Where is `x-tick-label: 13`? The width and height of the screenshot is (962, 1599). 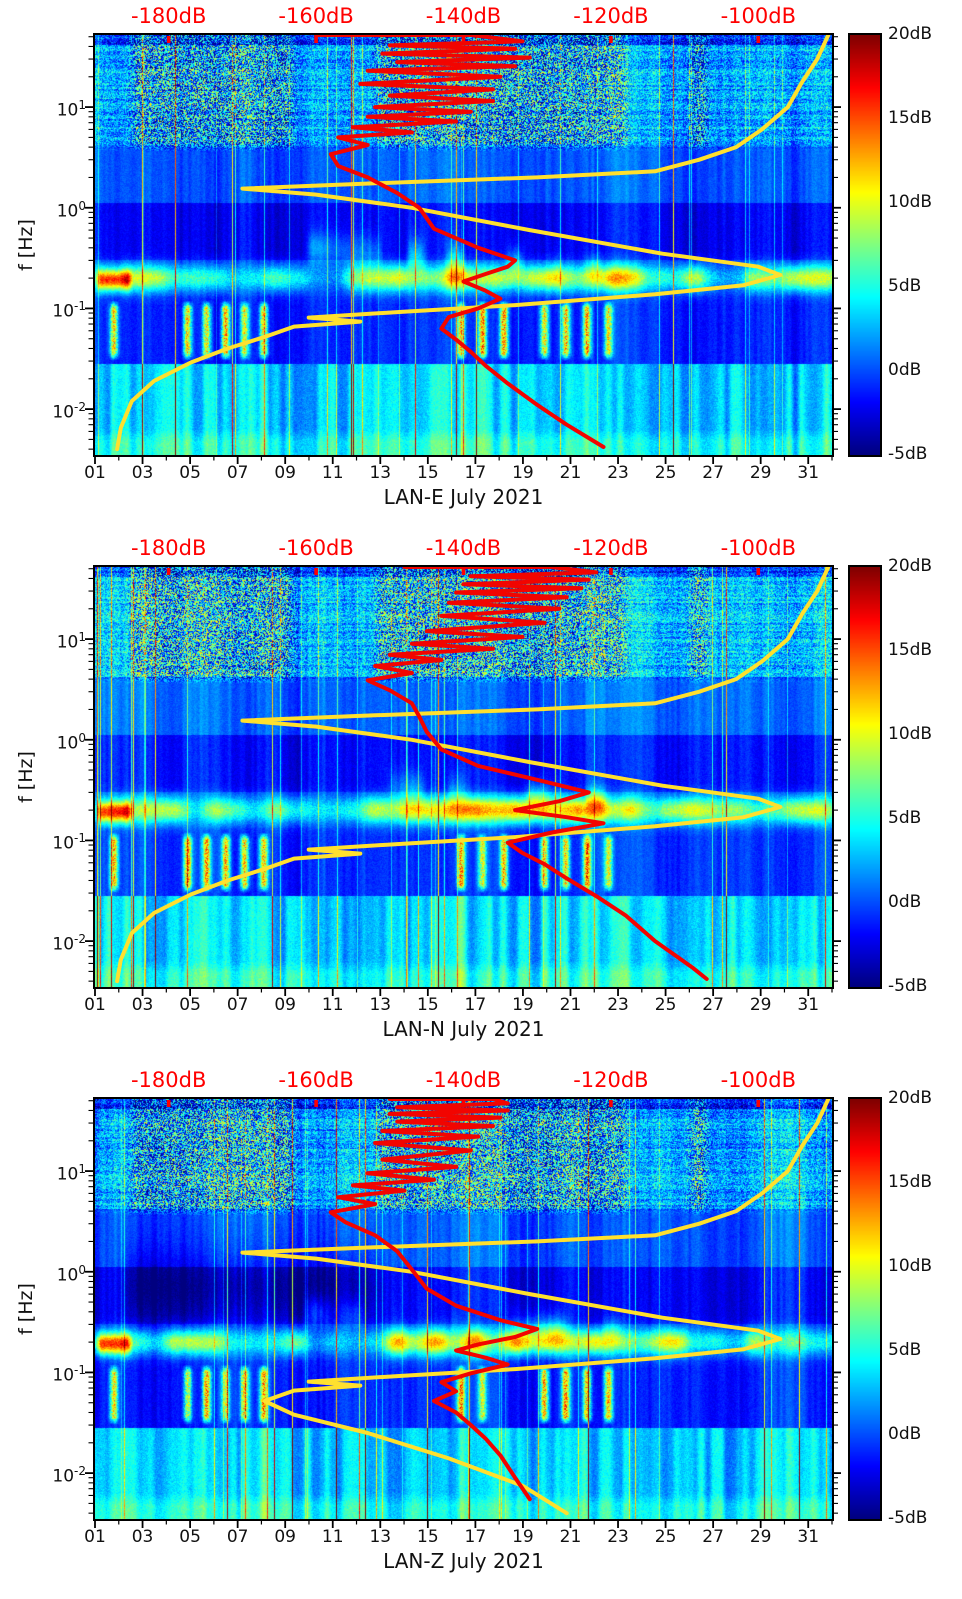
x-tick-label: 13 is located at coordinates (380, 1537).